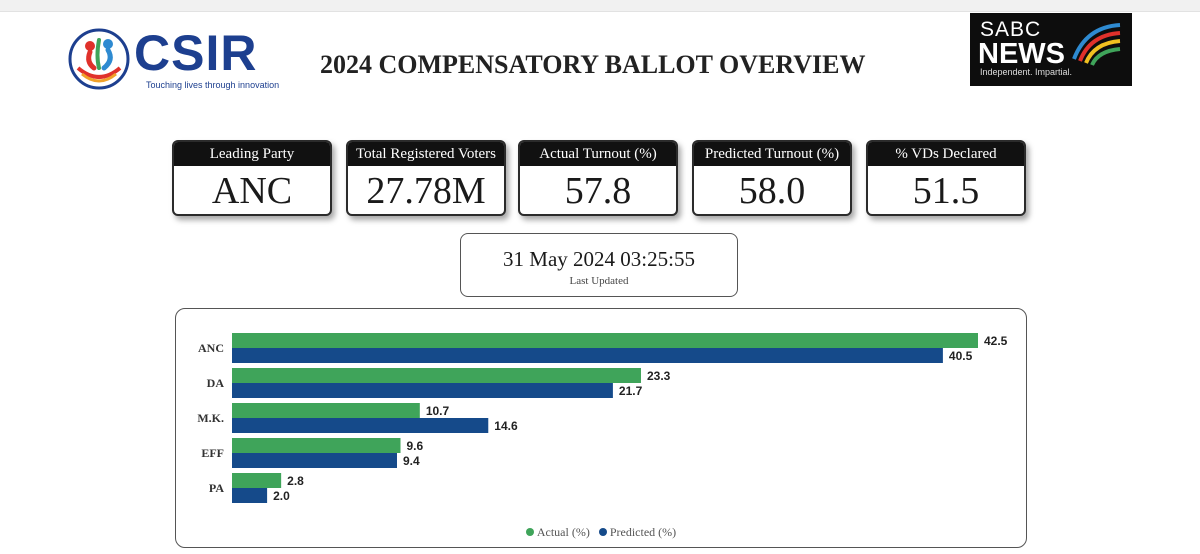 The width and height of the screenshot is (1200, 554). What do you see at coordinates (216, 383) in the screenshot?
I see `category-label: DA` at bounding box center [216, 383].